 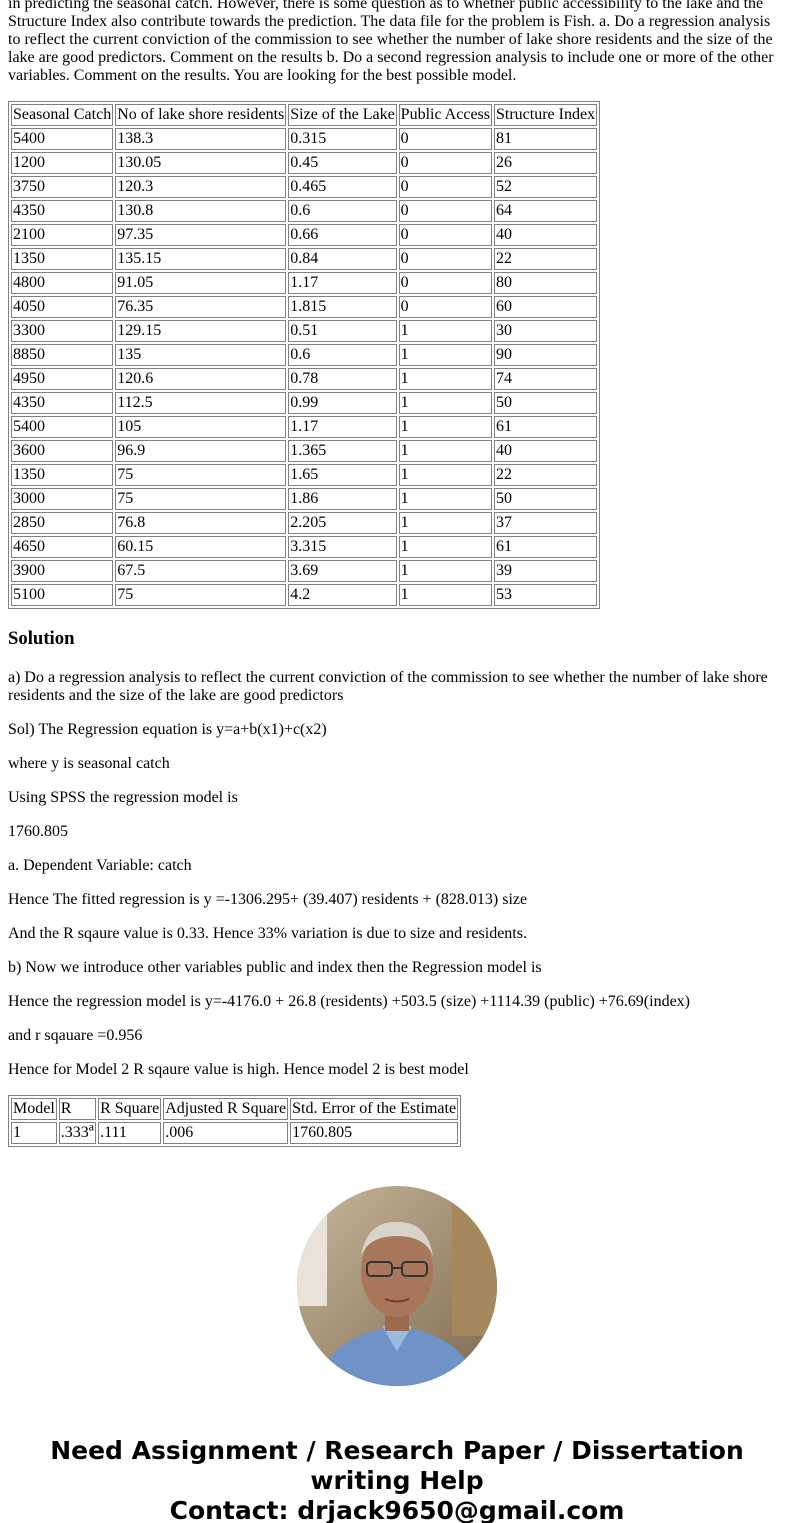 I want to click on cell: 80, so click(x=546, y=283).